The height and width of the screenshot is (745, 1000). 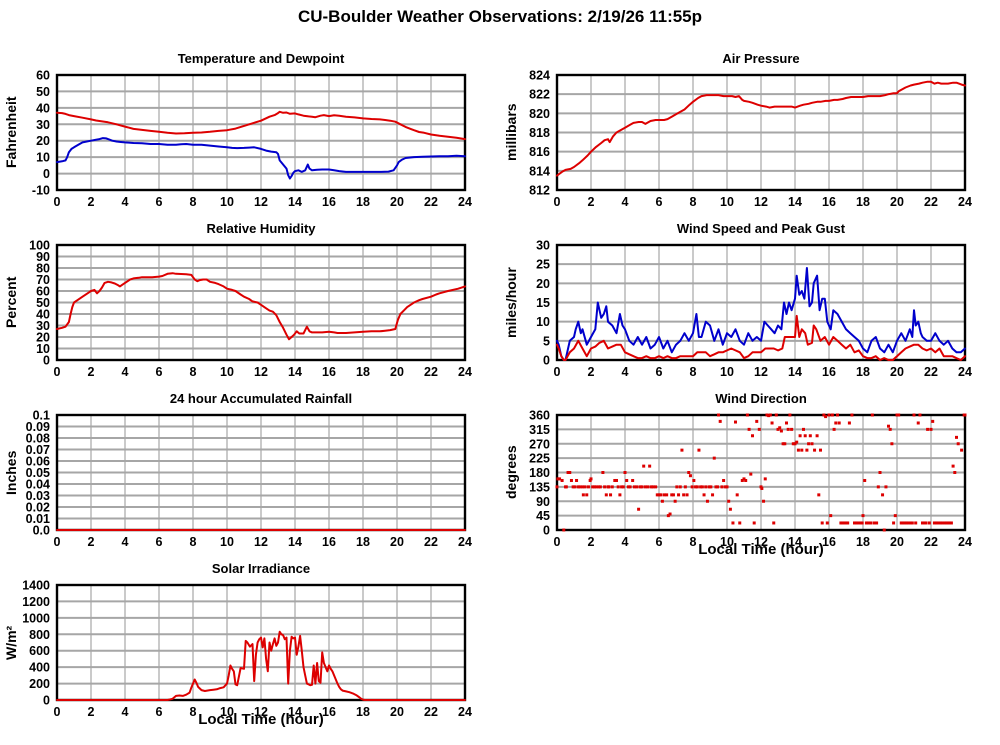 What do you see at coordinates (539, 95) in the screenshot?
I see `y-tick-label: 822` at bounding box center [539, 95].